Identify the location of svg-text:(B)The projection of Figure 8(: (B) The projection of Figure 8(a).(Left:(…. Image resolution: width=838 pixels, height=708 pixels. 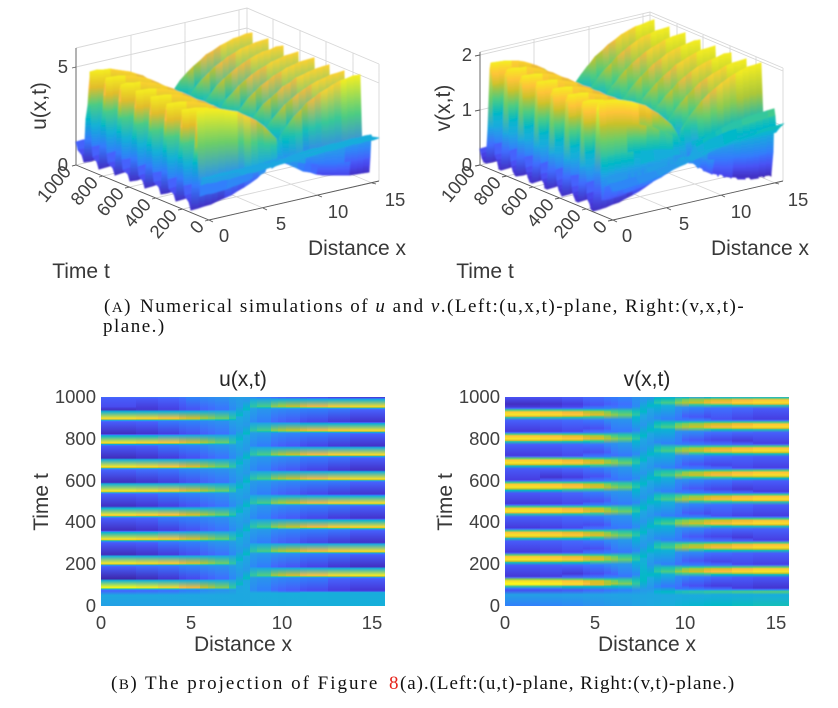
(423, 683).